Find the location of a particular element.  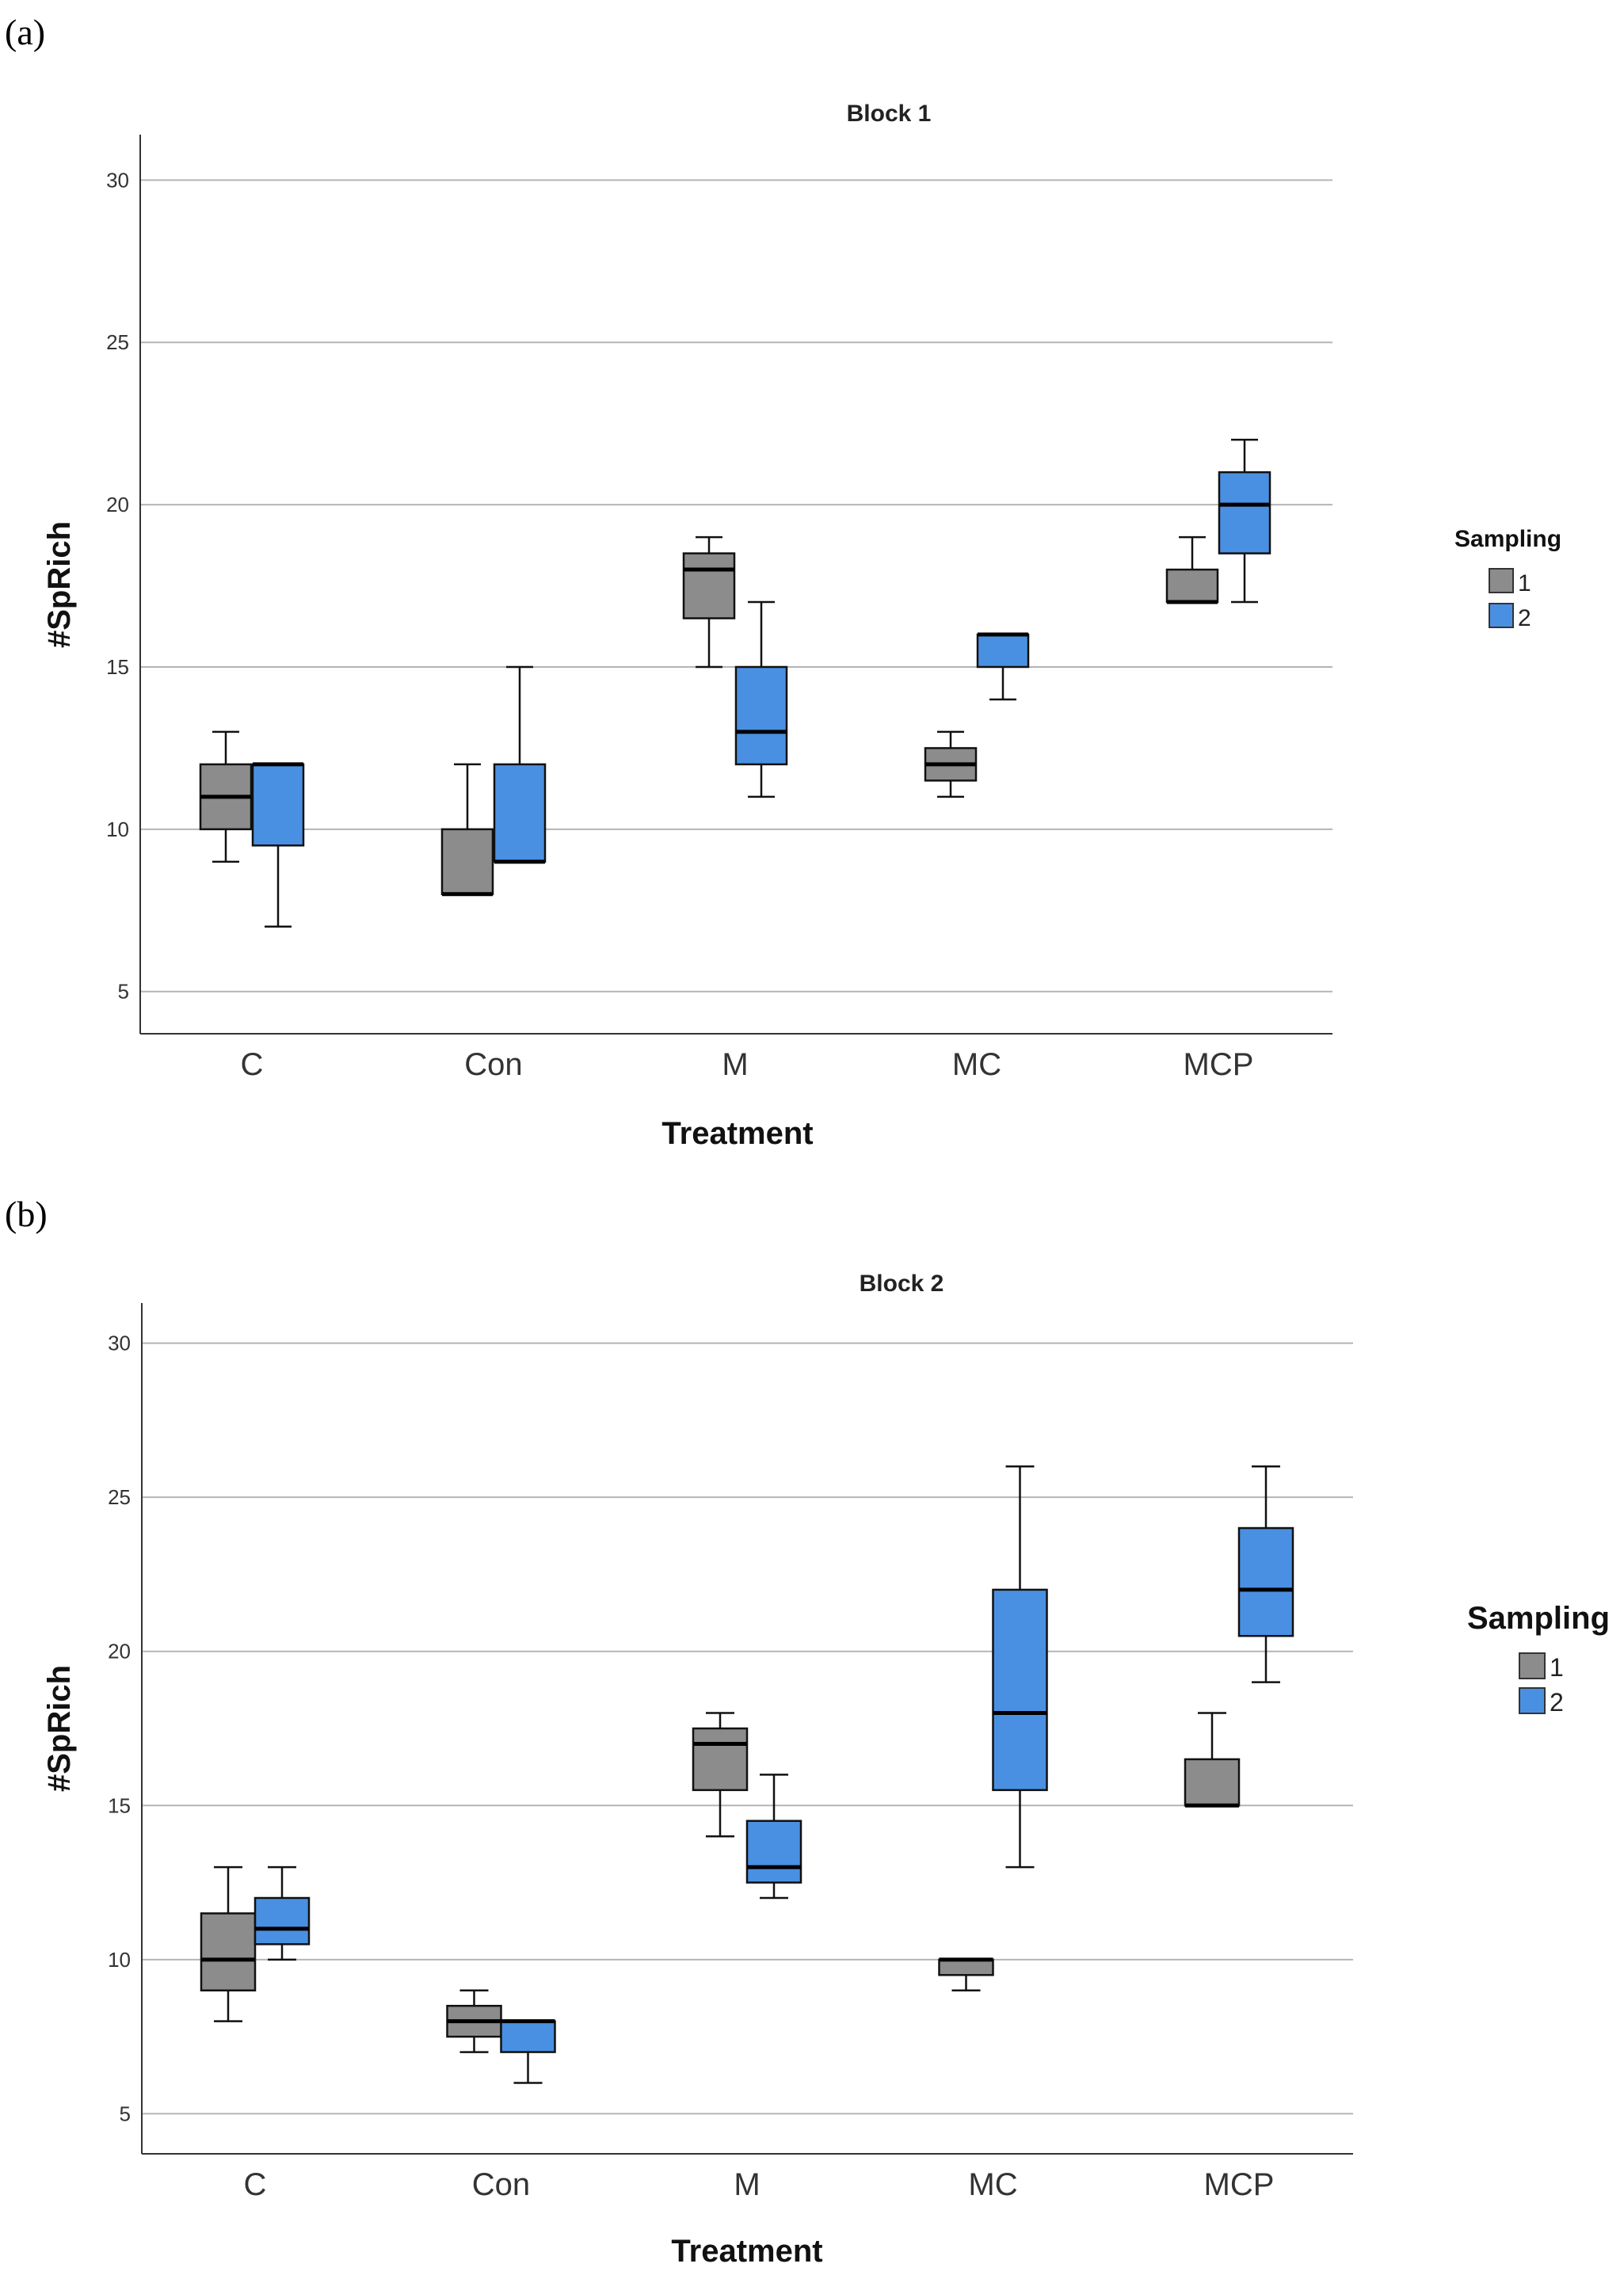

panel-label-b: (b) is located at coordinates (26, 1214).